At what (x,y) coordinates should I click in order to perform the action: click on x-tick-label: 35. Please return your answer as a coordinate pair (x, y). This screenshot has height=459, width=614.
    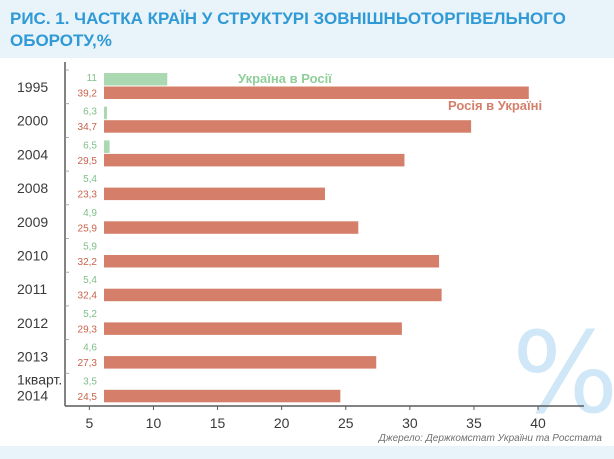
    Looking at the image, I should click on (474, 423).